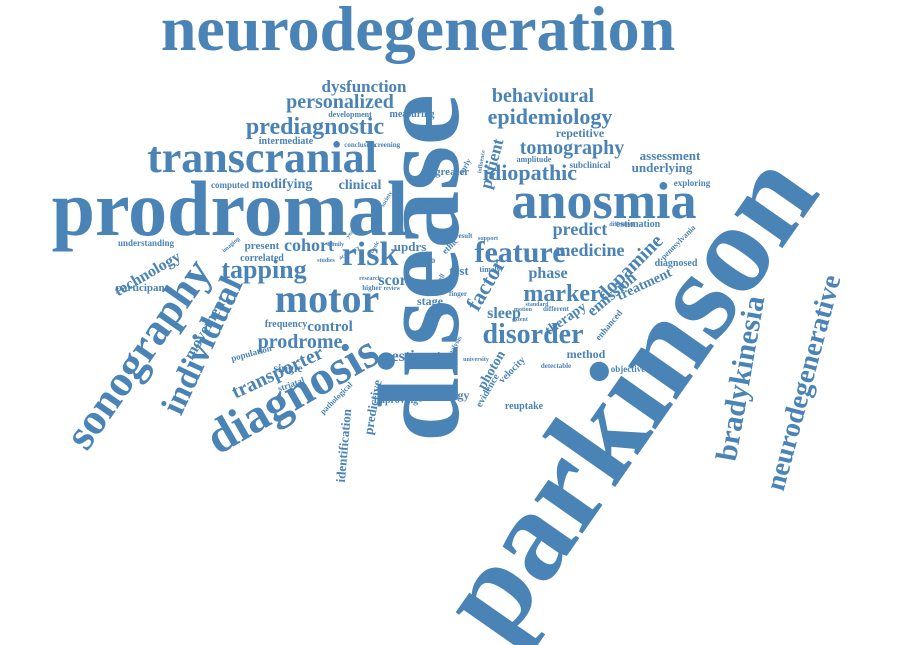  Describe the element at coordinates (534, 159) in the screenshot. I see `word-amplitude: amplitude` at that location.